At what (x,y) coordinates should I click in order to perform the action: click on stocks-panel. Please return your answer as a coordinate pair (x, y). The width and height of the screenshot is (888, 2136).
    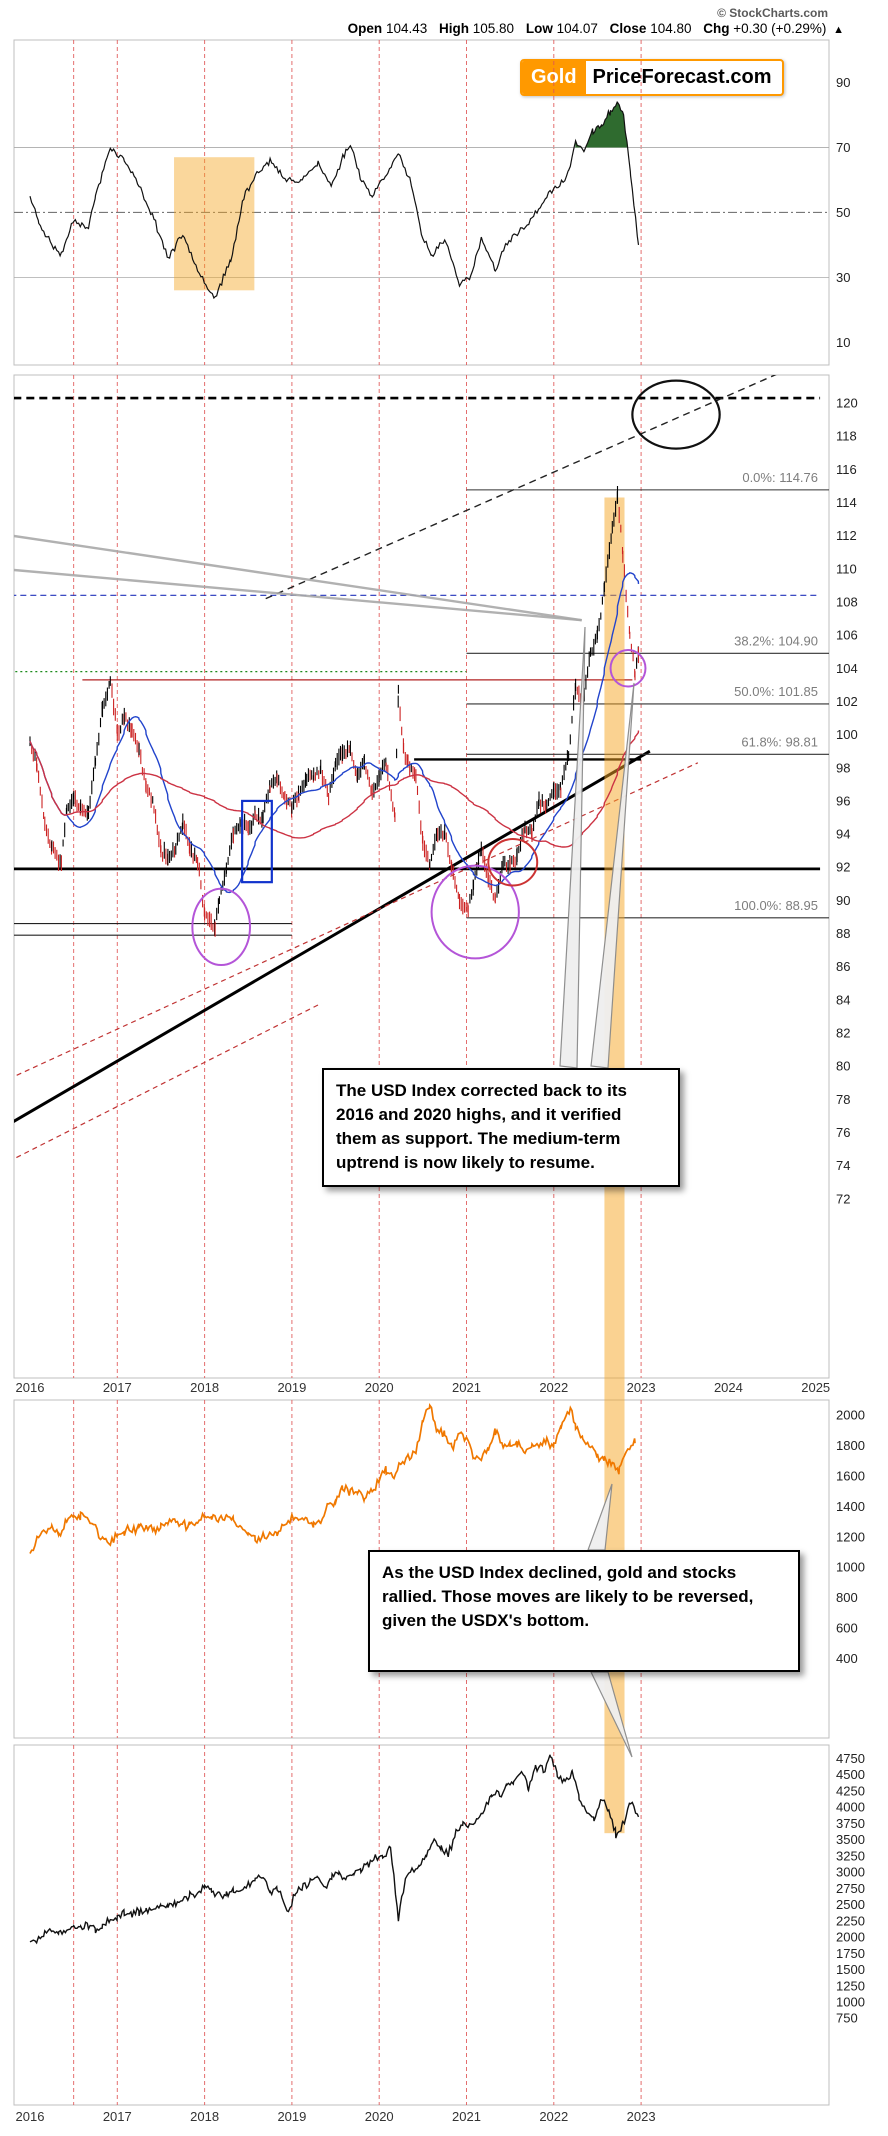
    Looking at the image, I should click on (334, 1849).